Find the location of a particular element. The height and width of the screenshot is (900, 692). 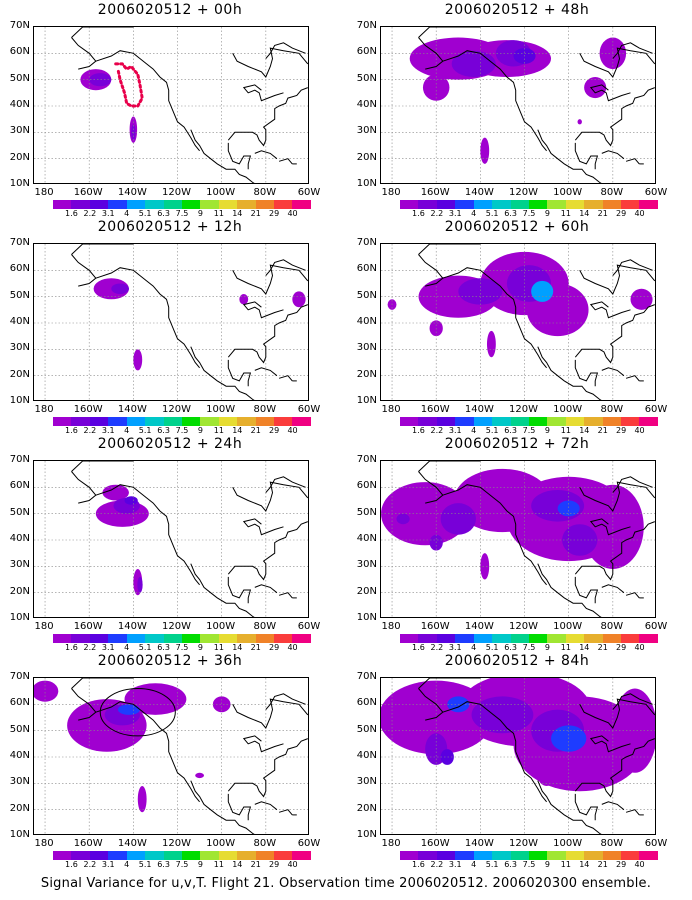

colorbar-level-label: 14 is located at coordinates (237, 864).